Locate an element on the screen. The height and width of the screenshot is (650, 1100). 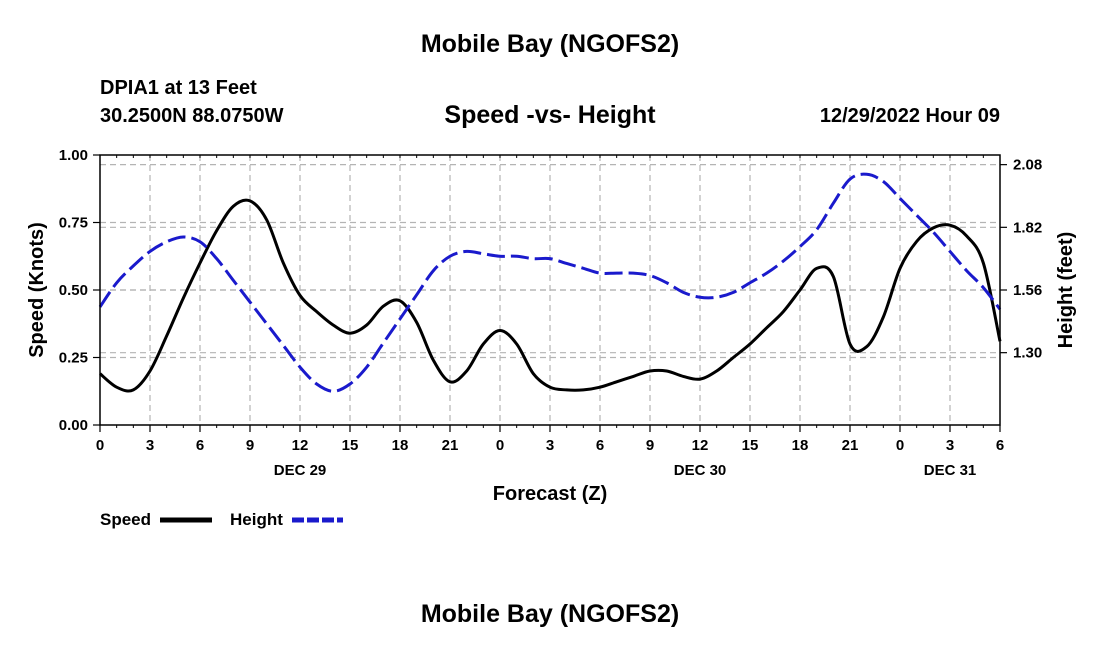
forecast-datetime: 12/29/2022 Hour 09 is located at coordinates (909, 116).